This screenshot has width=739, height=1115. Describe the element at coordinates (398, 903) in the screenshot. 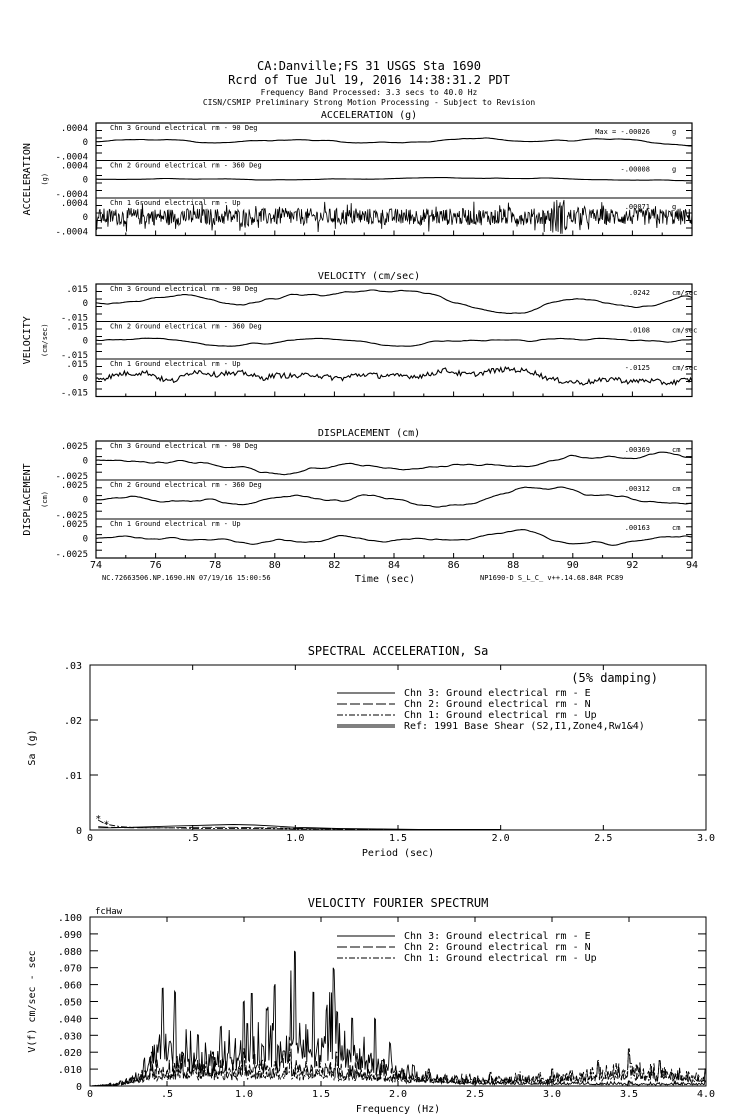

I see `chart-title: VELOCITY FOURIER SPECTRUM` at that location.